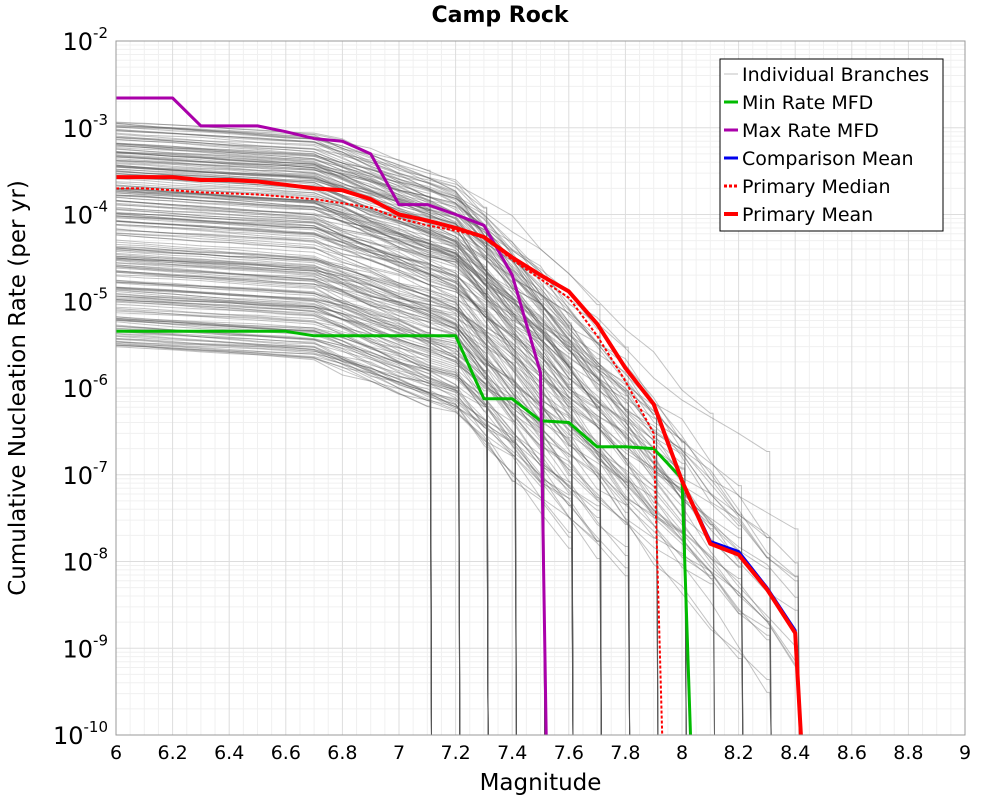  I want to click on x-tick-label: 8.2, so click(738, 753).